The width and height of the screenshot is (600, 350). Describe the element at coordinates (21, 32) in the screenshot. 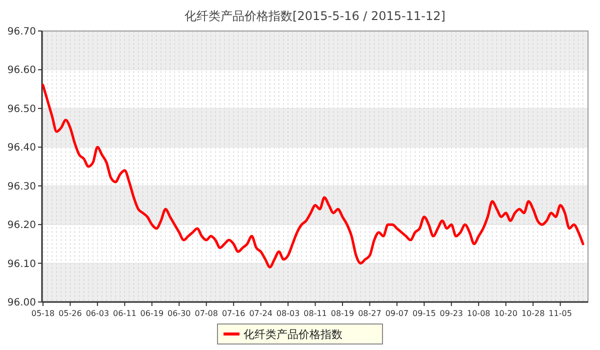

I see `y-tick-label: 96.70` at that location.